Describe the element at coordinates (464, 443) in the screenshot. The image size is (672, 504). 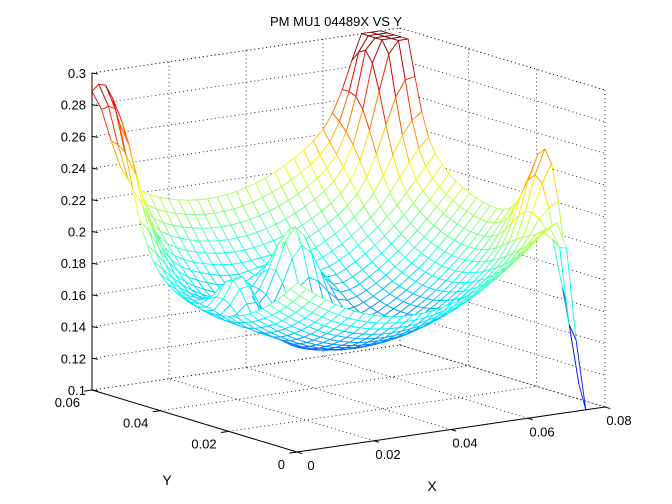
I see `x-tick-label: 0.04` at that location.